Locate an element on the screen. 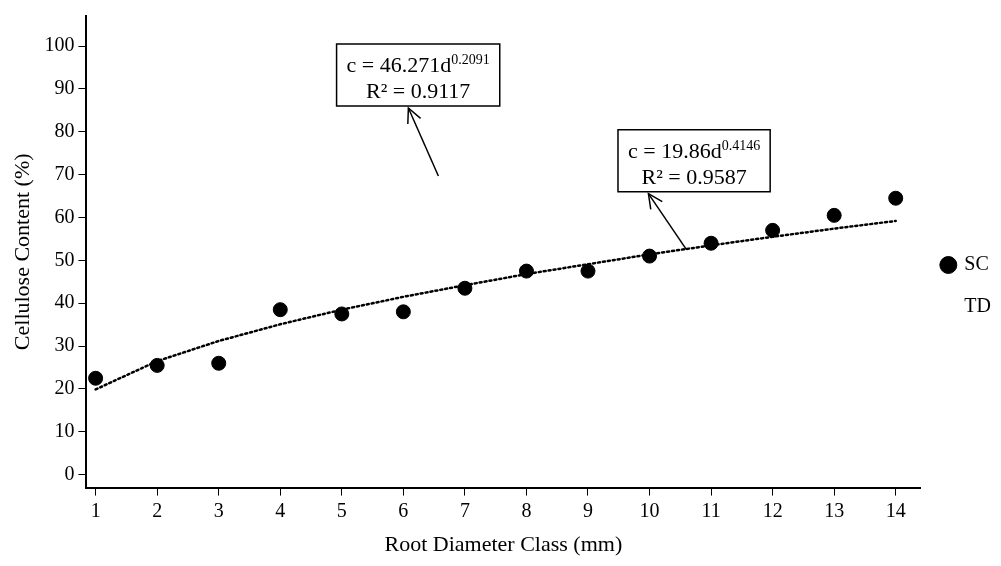  x-tick-label: 3 is located at coordinates (218, 509).